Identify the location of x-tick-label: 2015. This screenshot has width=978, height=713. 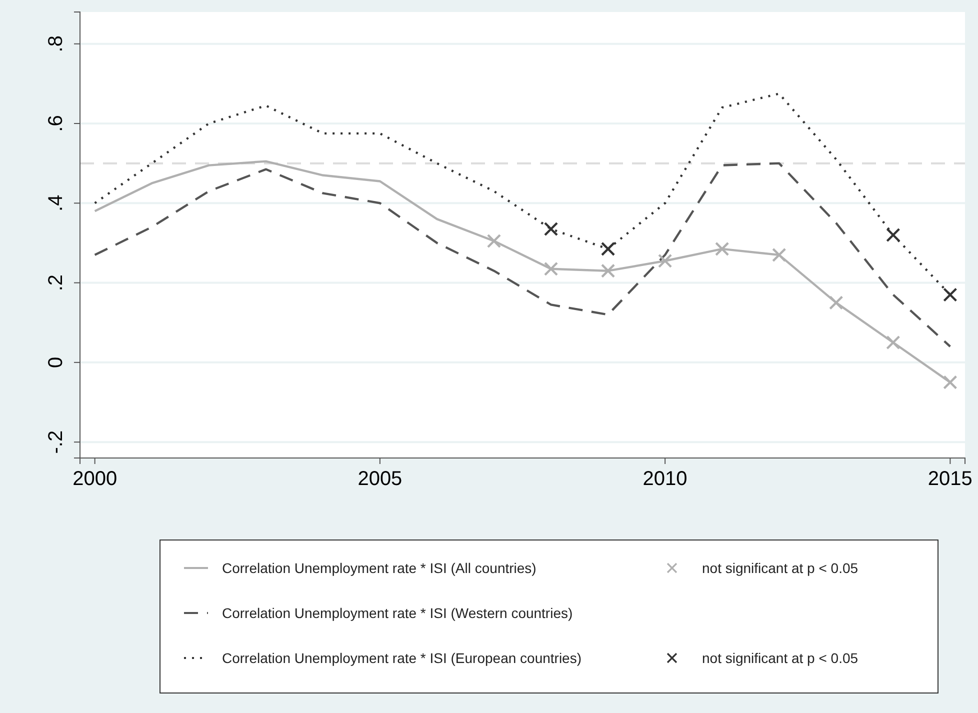
(950, 479).